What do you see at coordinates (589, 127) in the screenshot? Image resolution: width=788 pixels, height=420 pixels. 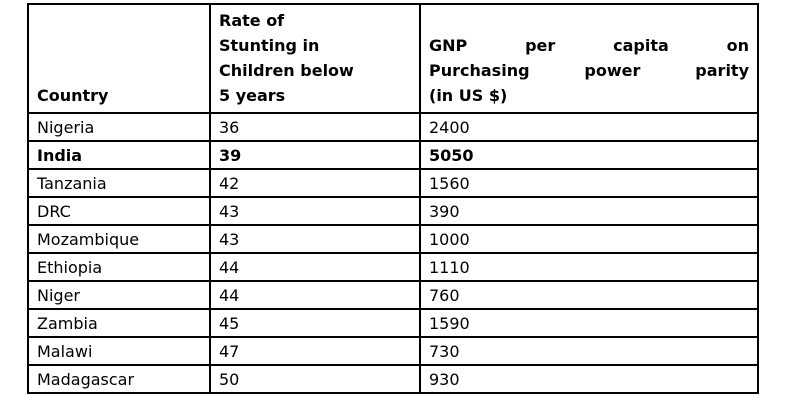 I see `cell-gnp: 2400` at bounding box center [589, 127].